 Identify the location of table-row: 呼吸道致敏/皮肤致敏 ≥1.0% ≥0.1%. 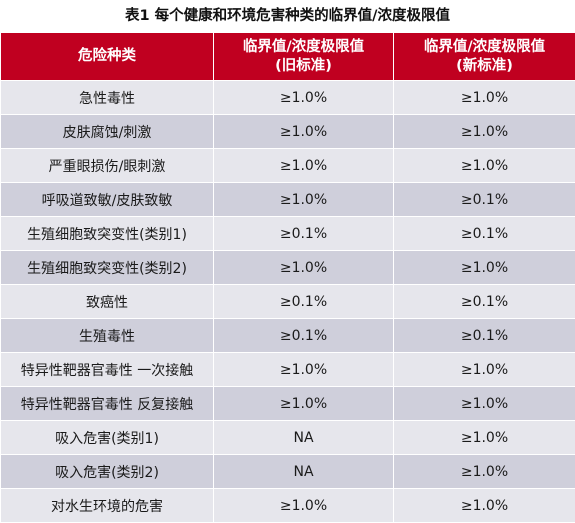
(288, 200).